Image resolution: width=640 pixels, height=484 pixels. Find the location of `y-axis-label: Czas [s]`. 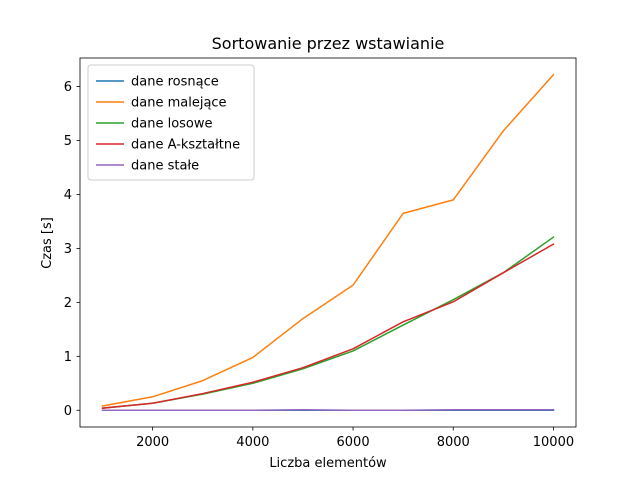

y-axis-label: Czas [s] is located at coordinates (47, 243).